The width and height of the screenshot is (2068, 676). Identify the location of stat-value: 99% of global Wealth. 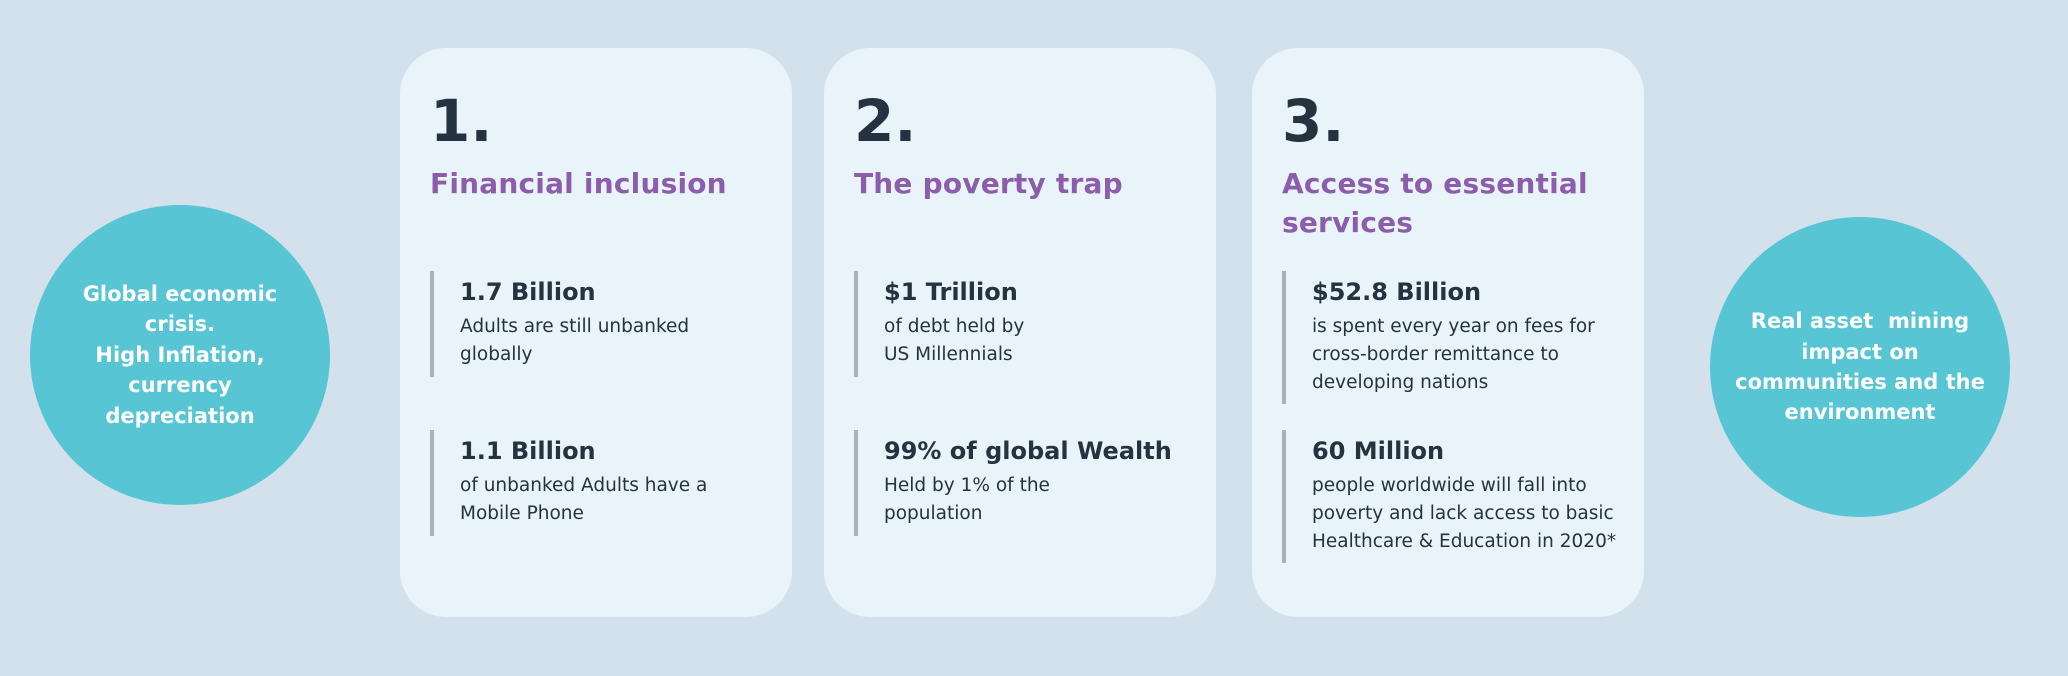
(1028, 451).